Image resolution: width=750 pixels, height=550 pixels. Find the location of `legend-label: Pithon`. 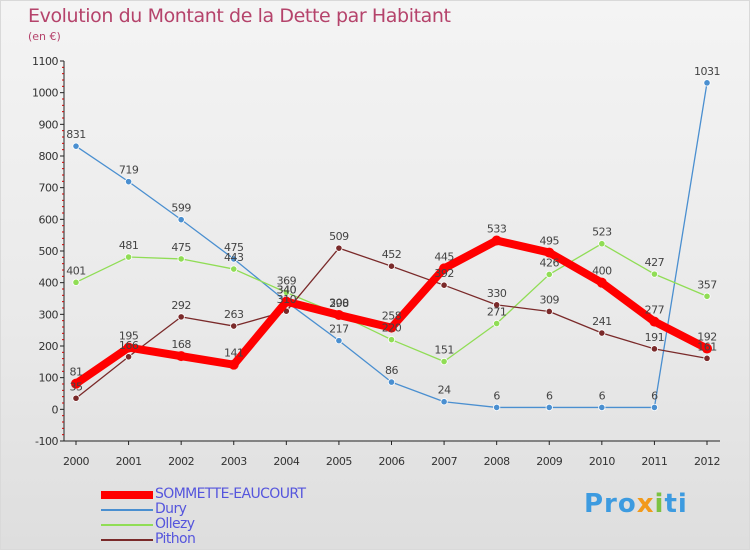

legend-label: Pithon is located at coordinates (175, 539).